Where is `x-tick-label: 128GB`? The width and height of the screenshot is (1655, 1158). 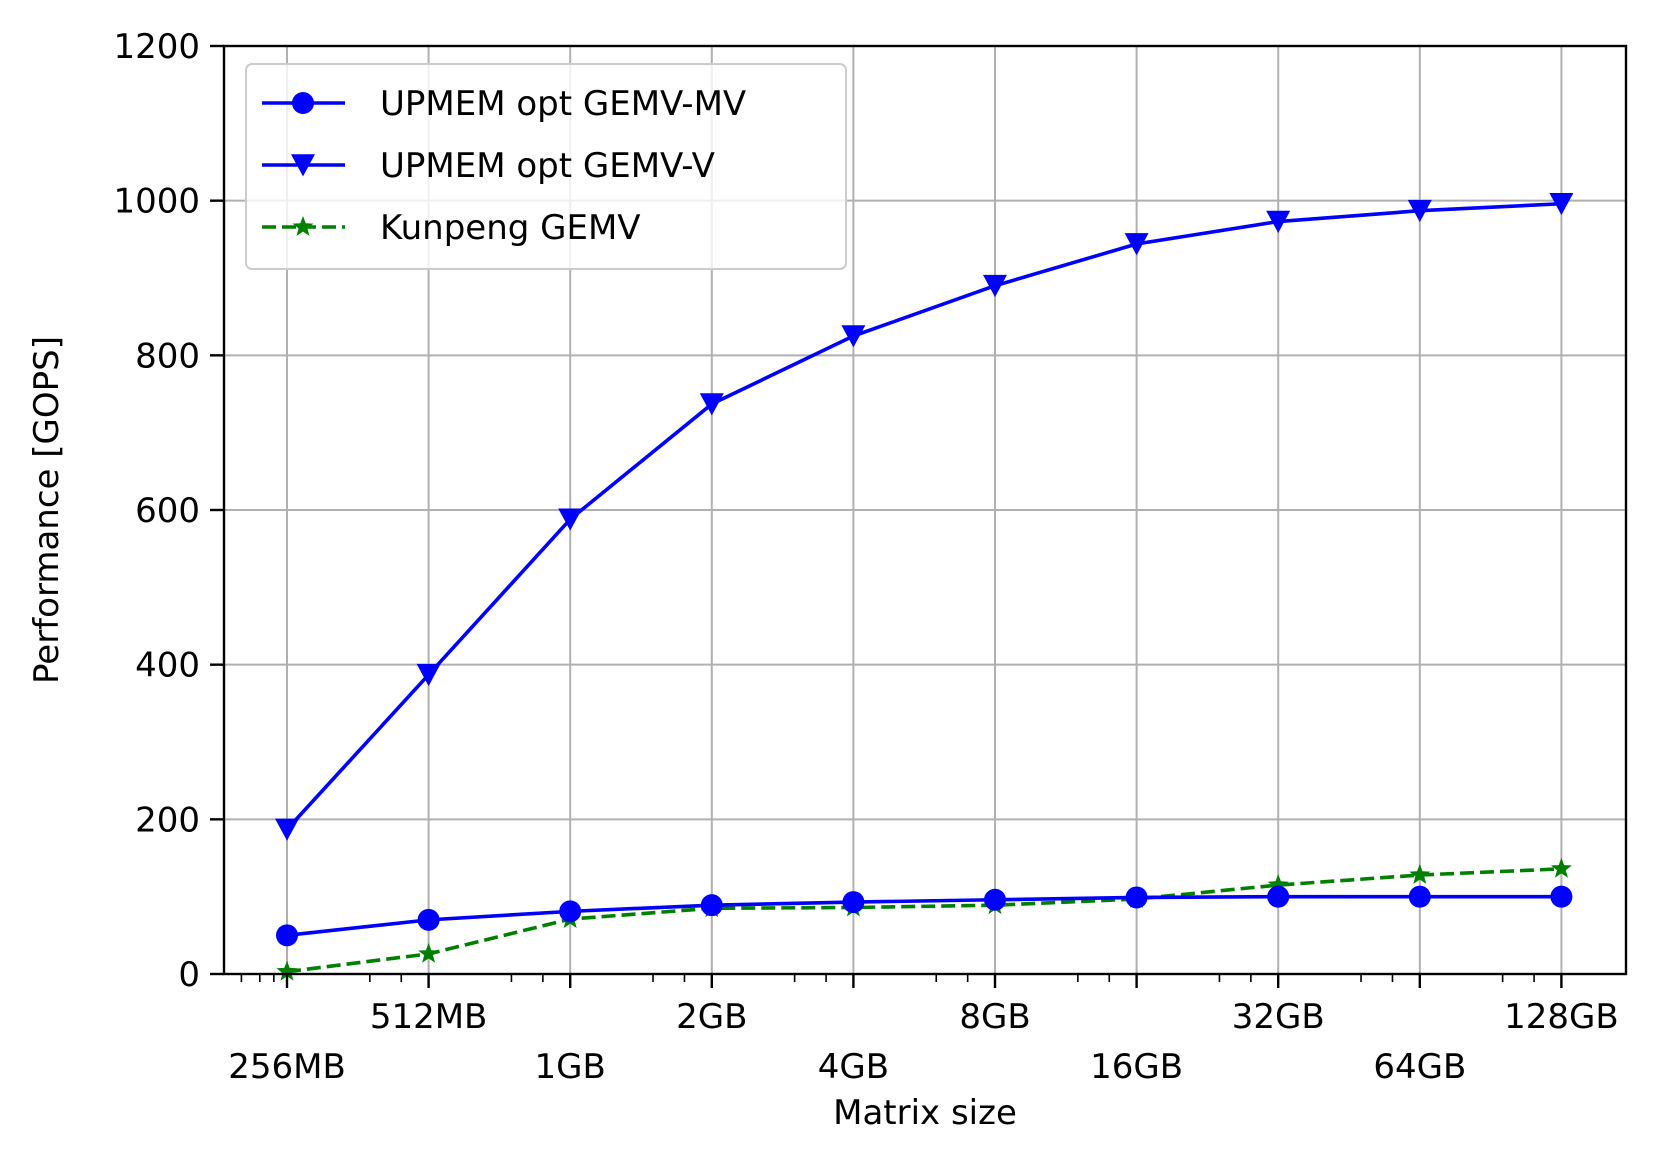 x-tick-label: 128GB is located at coordinates (1561, 1017).